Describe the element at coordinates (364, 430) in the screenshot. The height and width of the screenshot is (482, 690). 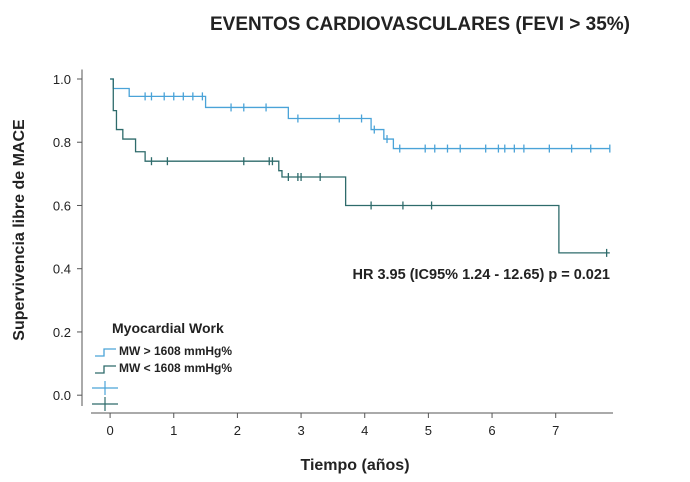
I see `x-tick-label: 4` at that location.